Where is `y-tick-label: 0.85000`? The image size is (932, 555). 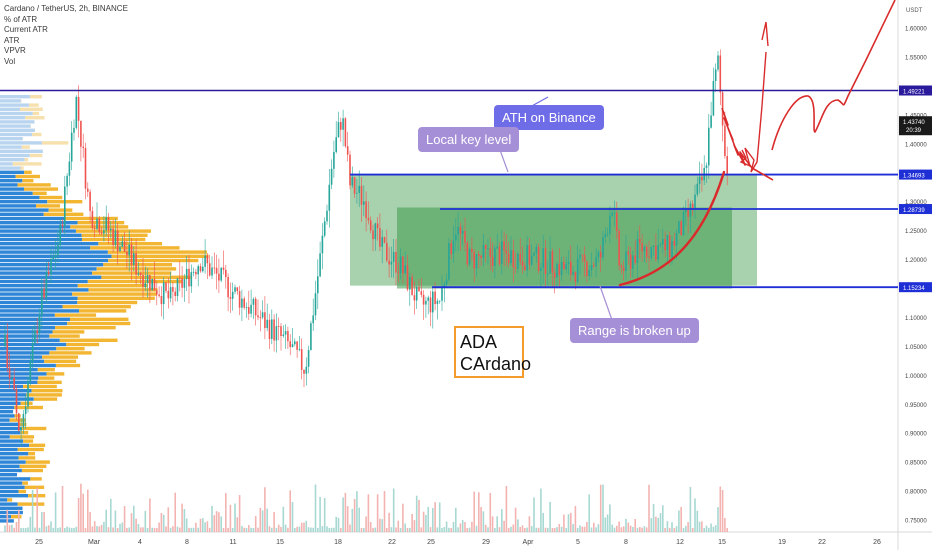 y-tick-label: 0.85000 is located at coordinates (916, 464).